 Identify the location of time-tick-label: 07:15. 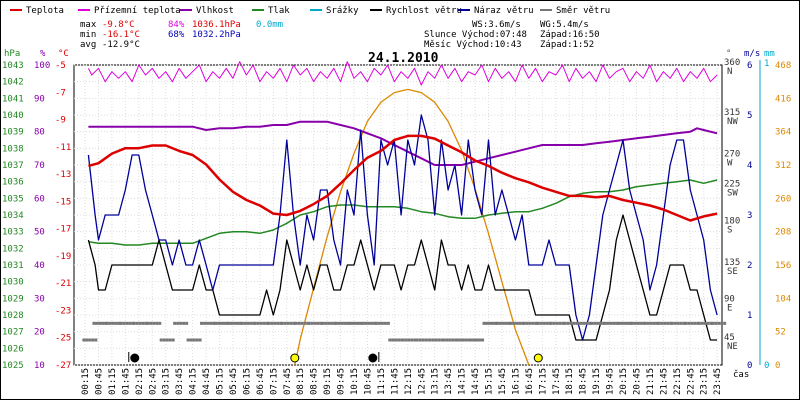
(274, 381).